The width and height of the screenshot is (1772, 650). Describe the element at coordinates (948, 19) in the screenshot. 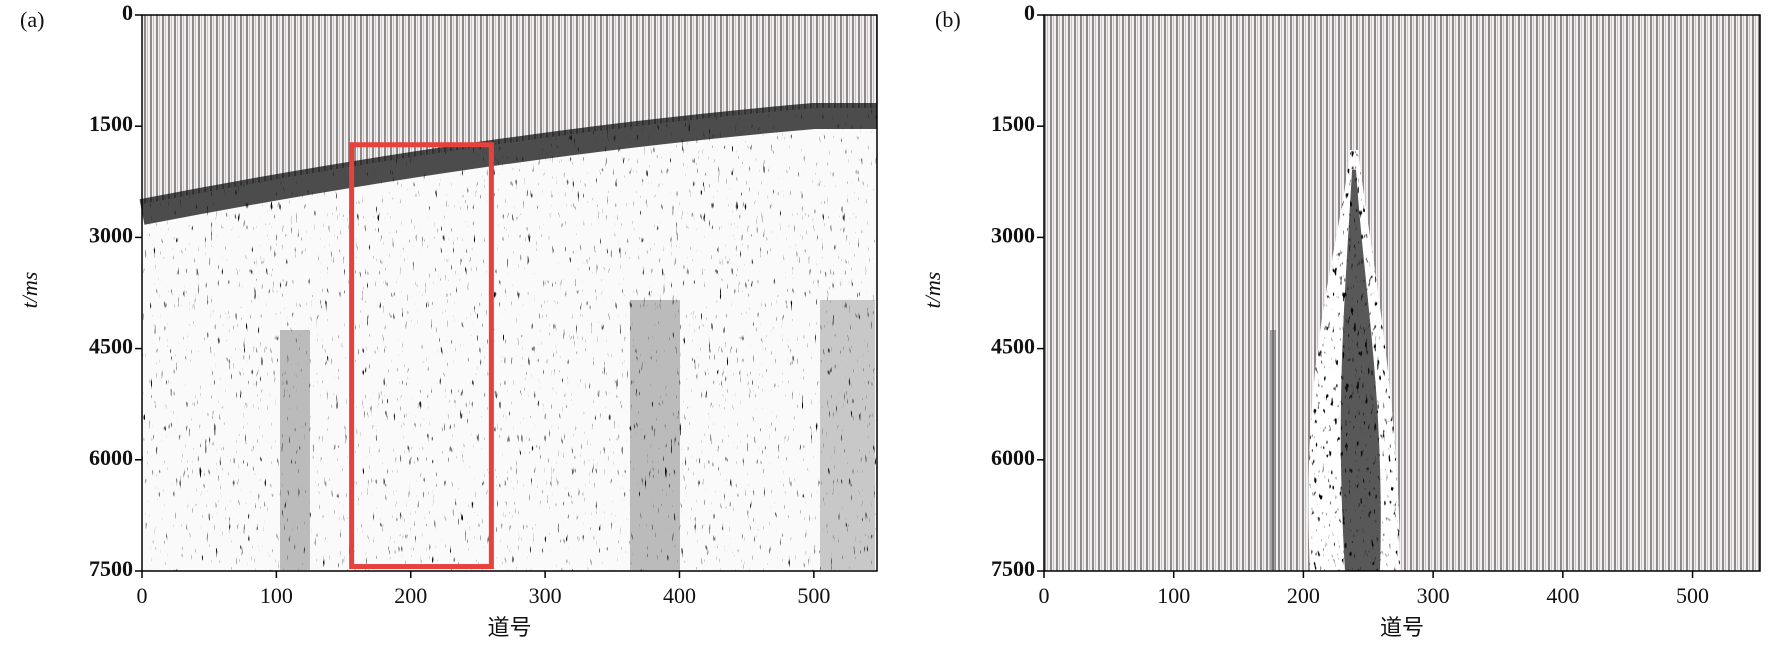

I see `panel-label: (b)` at that location.